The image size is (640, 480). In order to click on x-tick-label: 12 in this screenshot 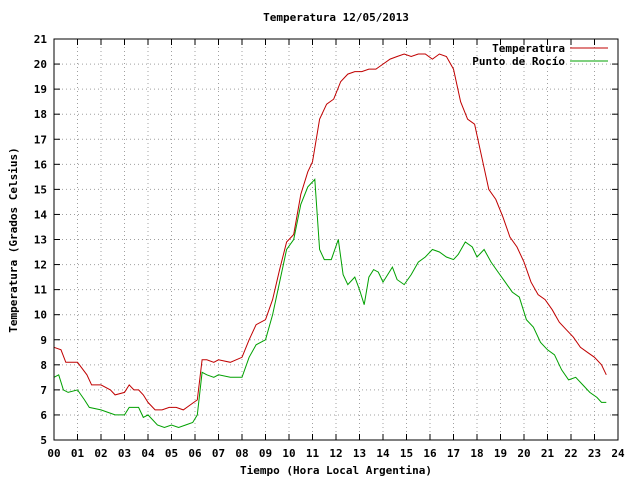, I will do `click(335, 453)`.